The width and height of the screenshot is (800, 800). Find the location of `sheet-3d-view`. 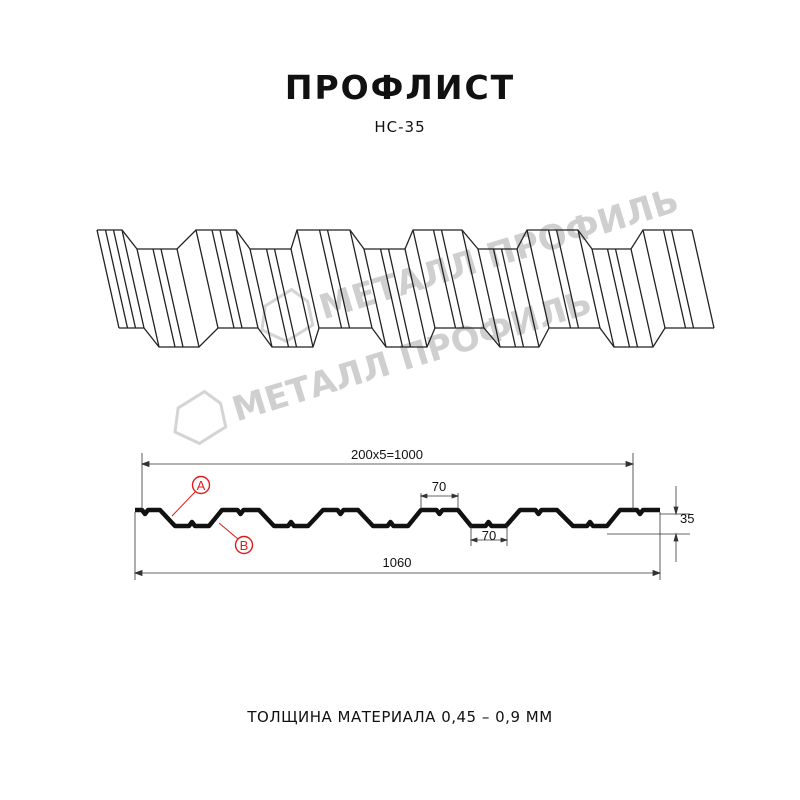

sheet-3d-view is located at coordinates (405, 288).